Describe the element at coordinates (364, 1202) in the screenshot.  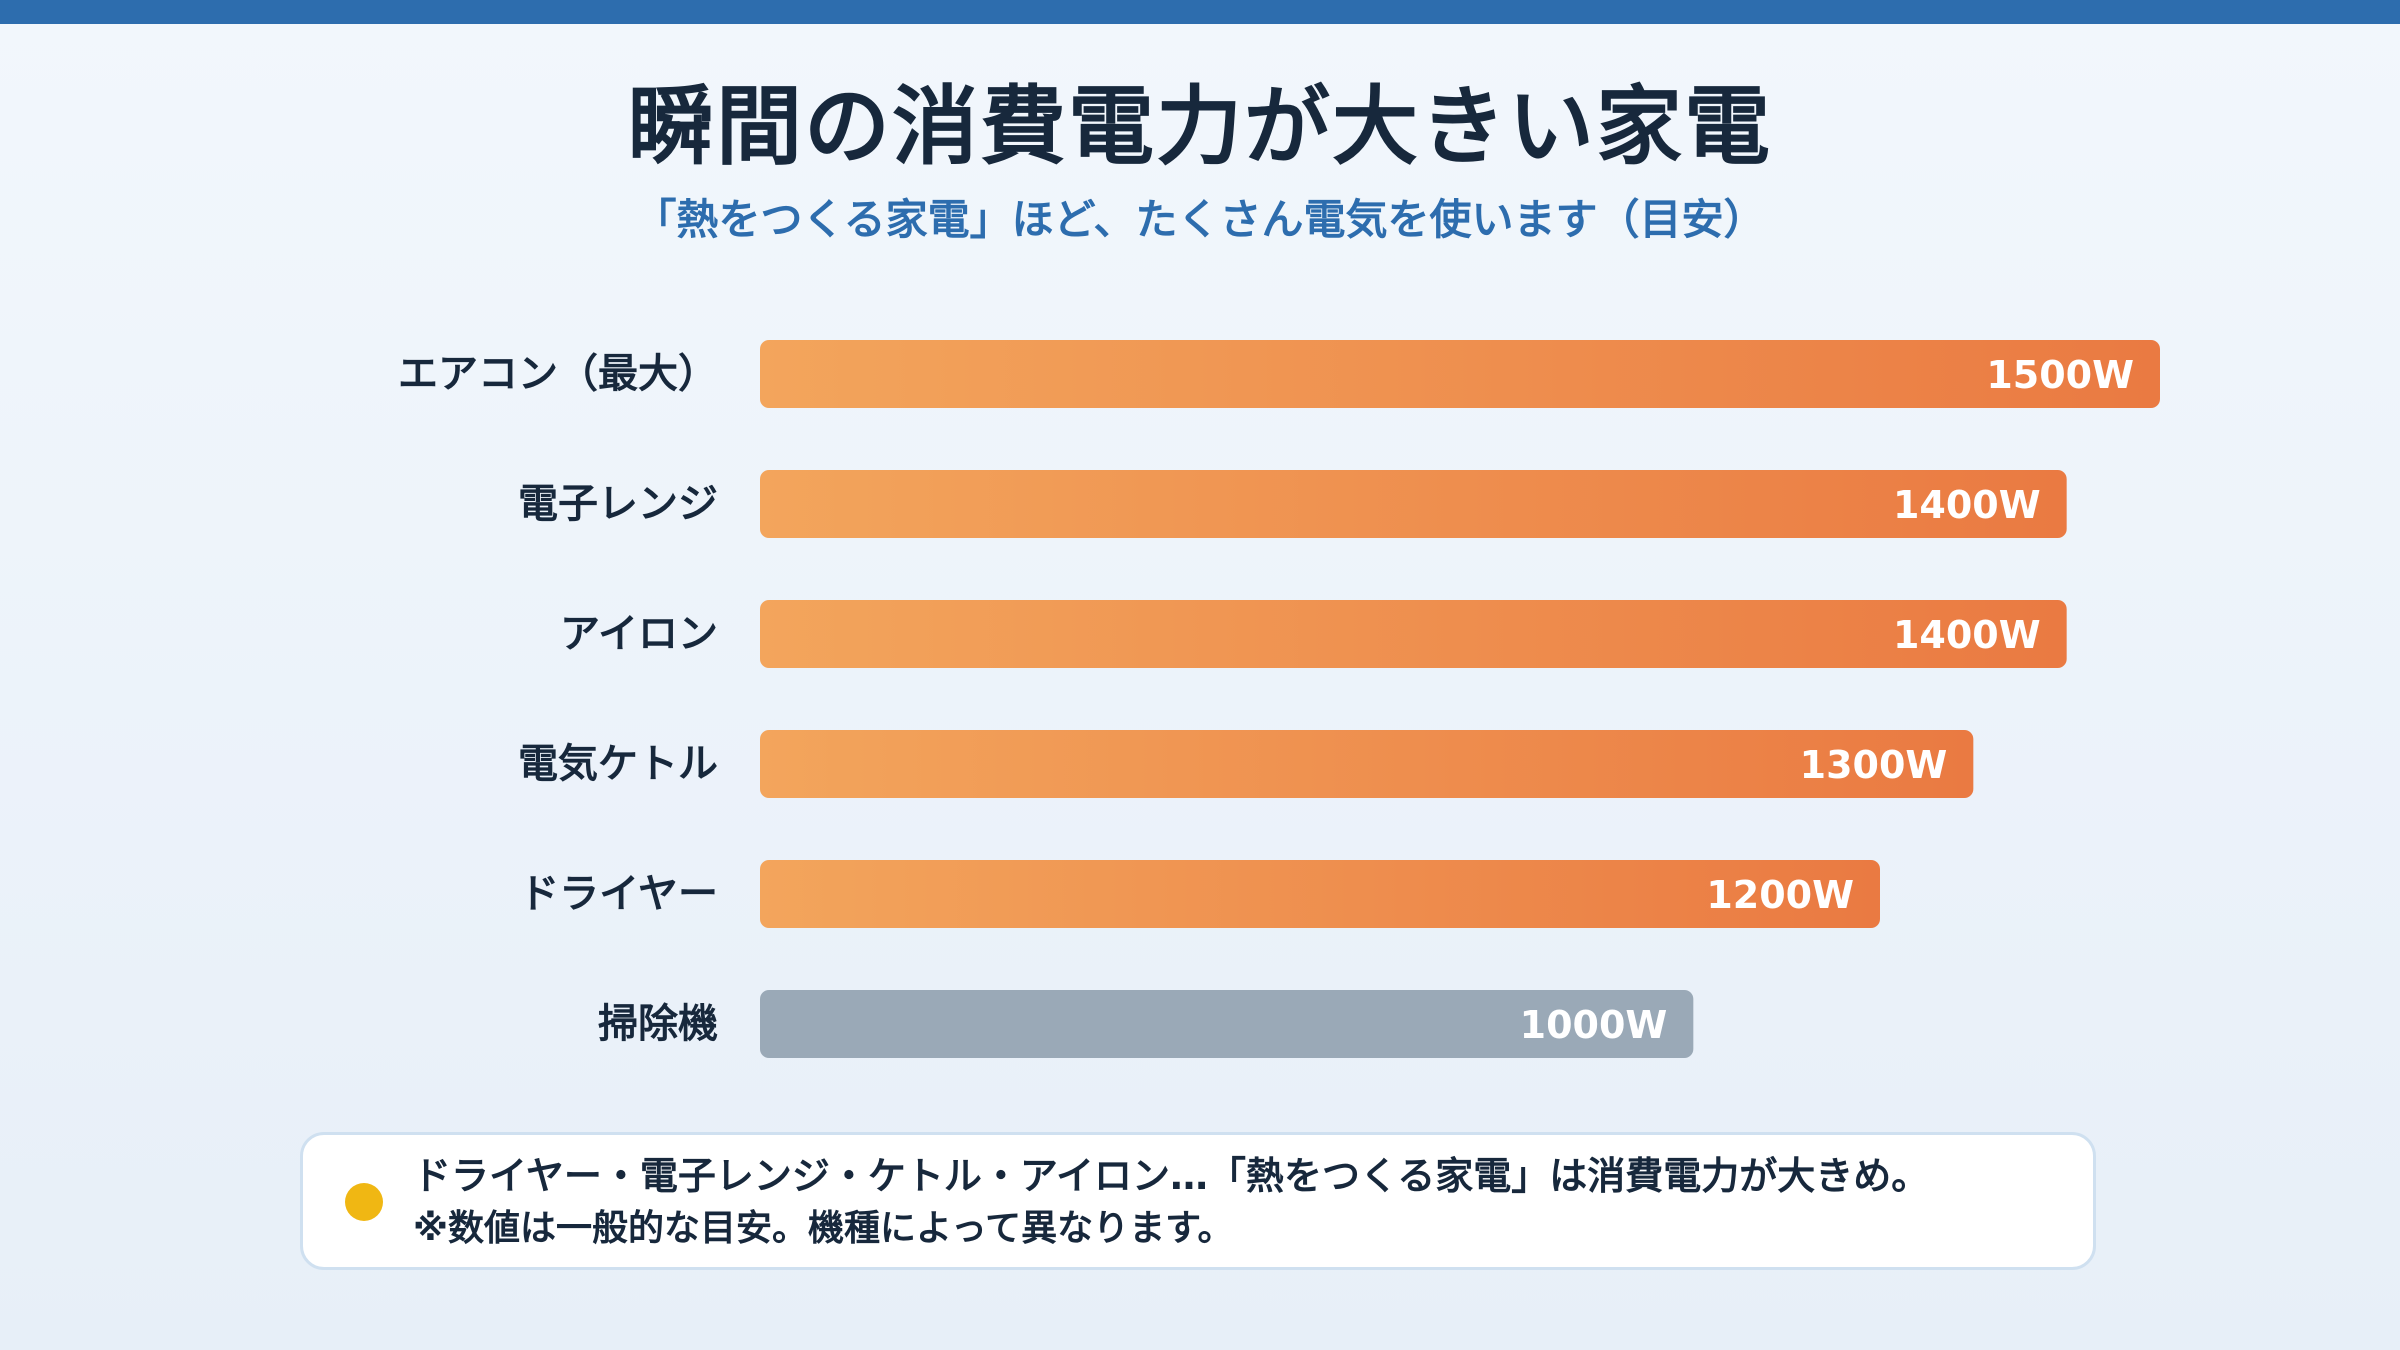
I see `yellow-dot-icon` at that location.